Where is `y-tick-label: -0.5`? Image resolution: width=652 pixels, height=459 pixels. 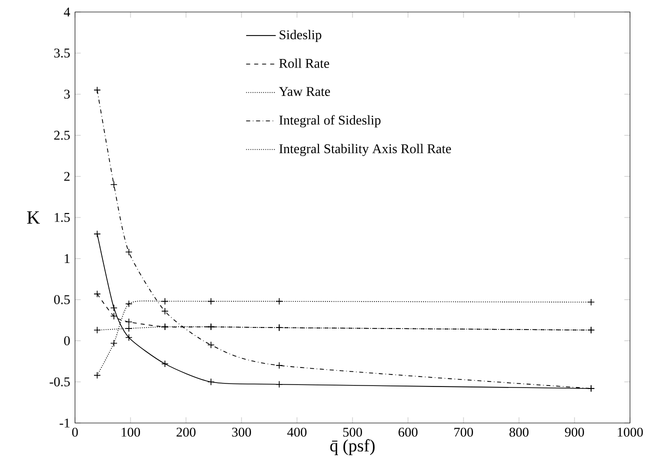
y-tick-label: -0.5 is located at coordinates (60, 381).